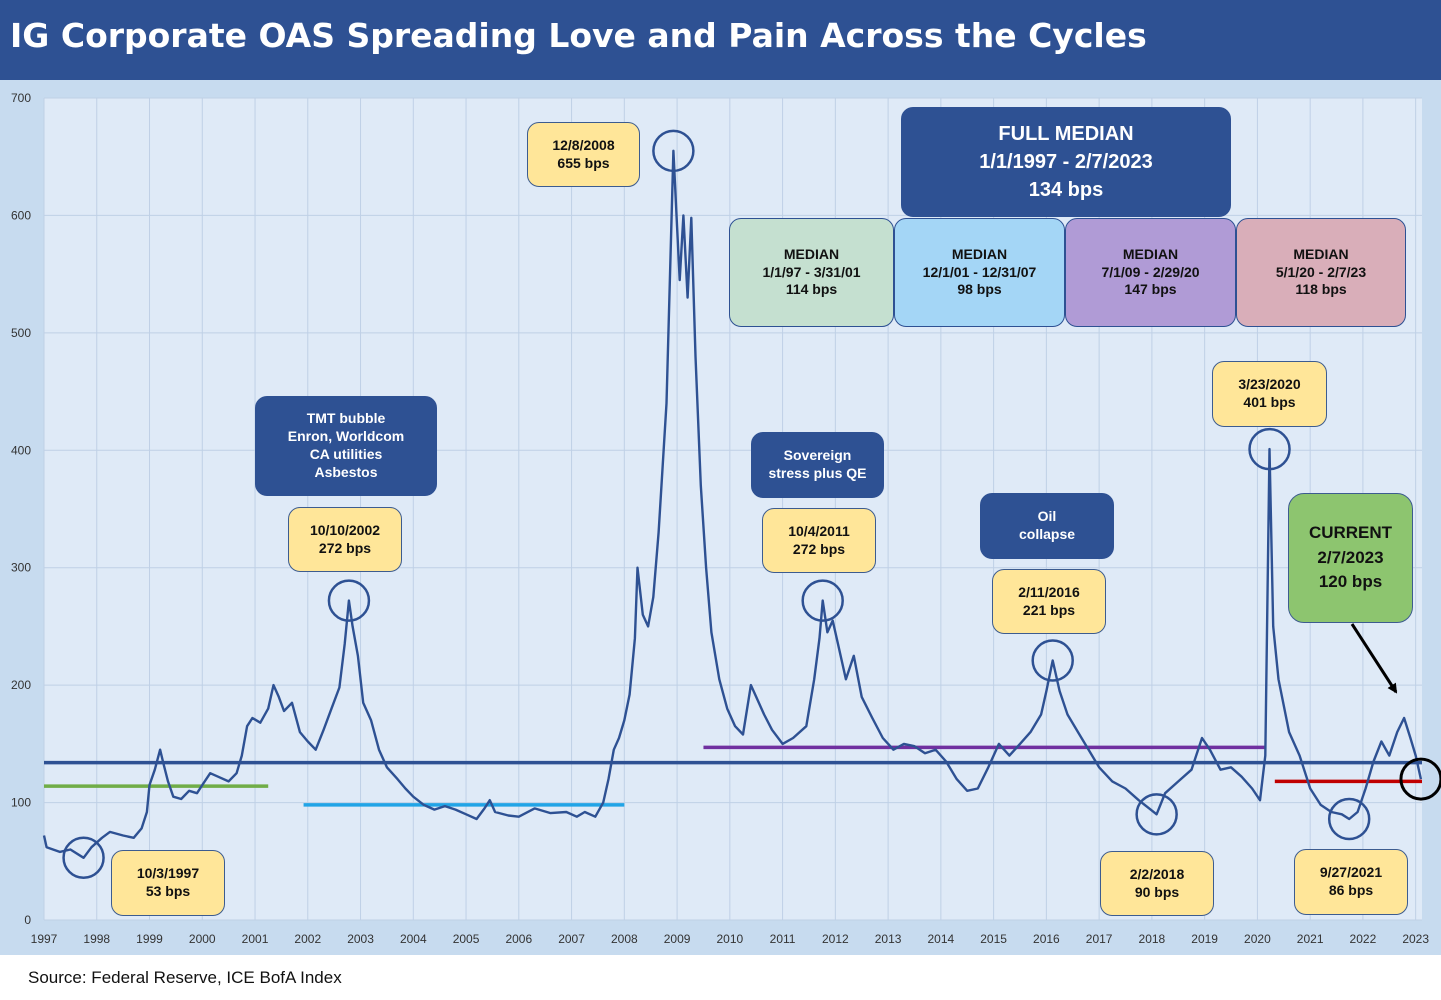  Describe the element at coordinates (1046, 939) in the screenshot. I see `x-tick-label: 2016` at that location.